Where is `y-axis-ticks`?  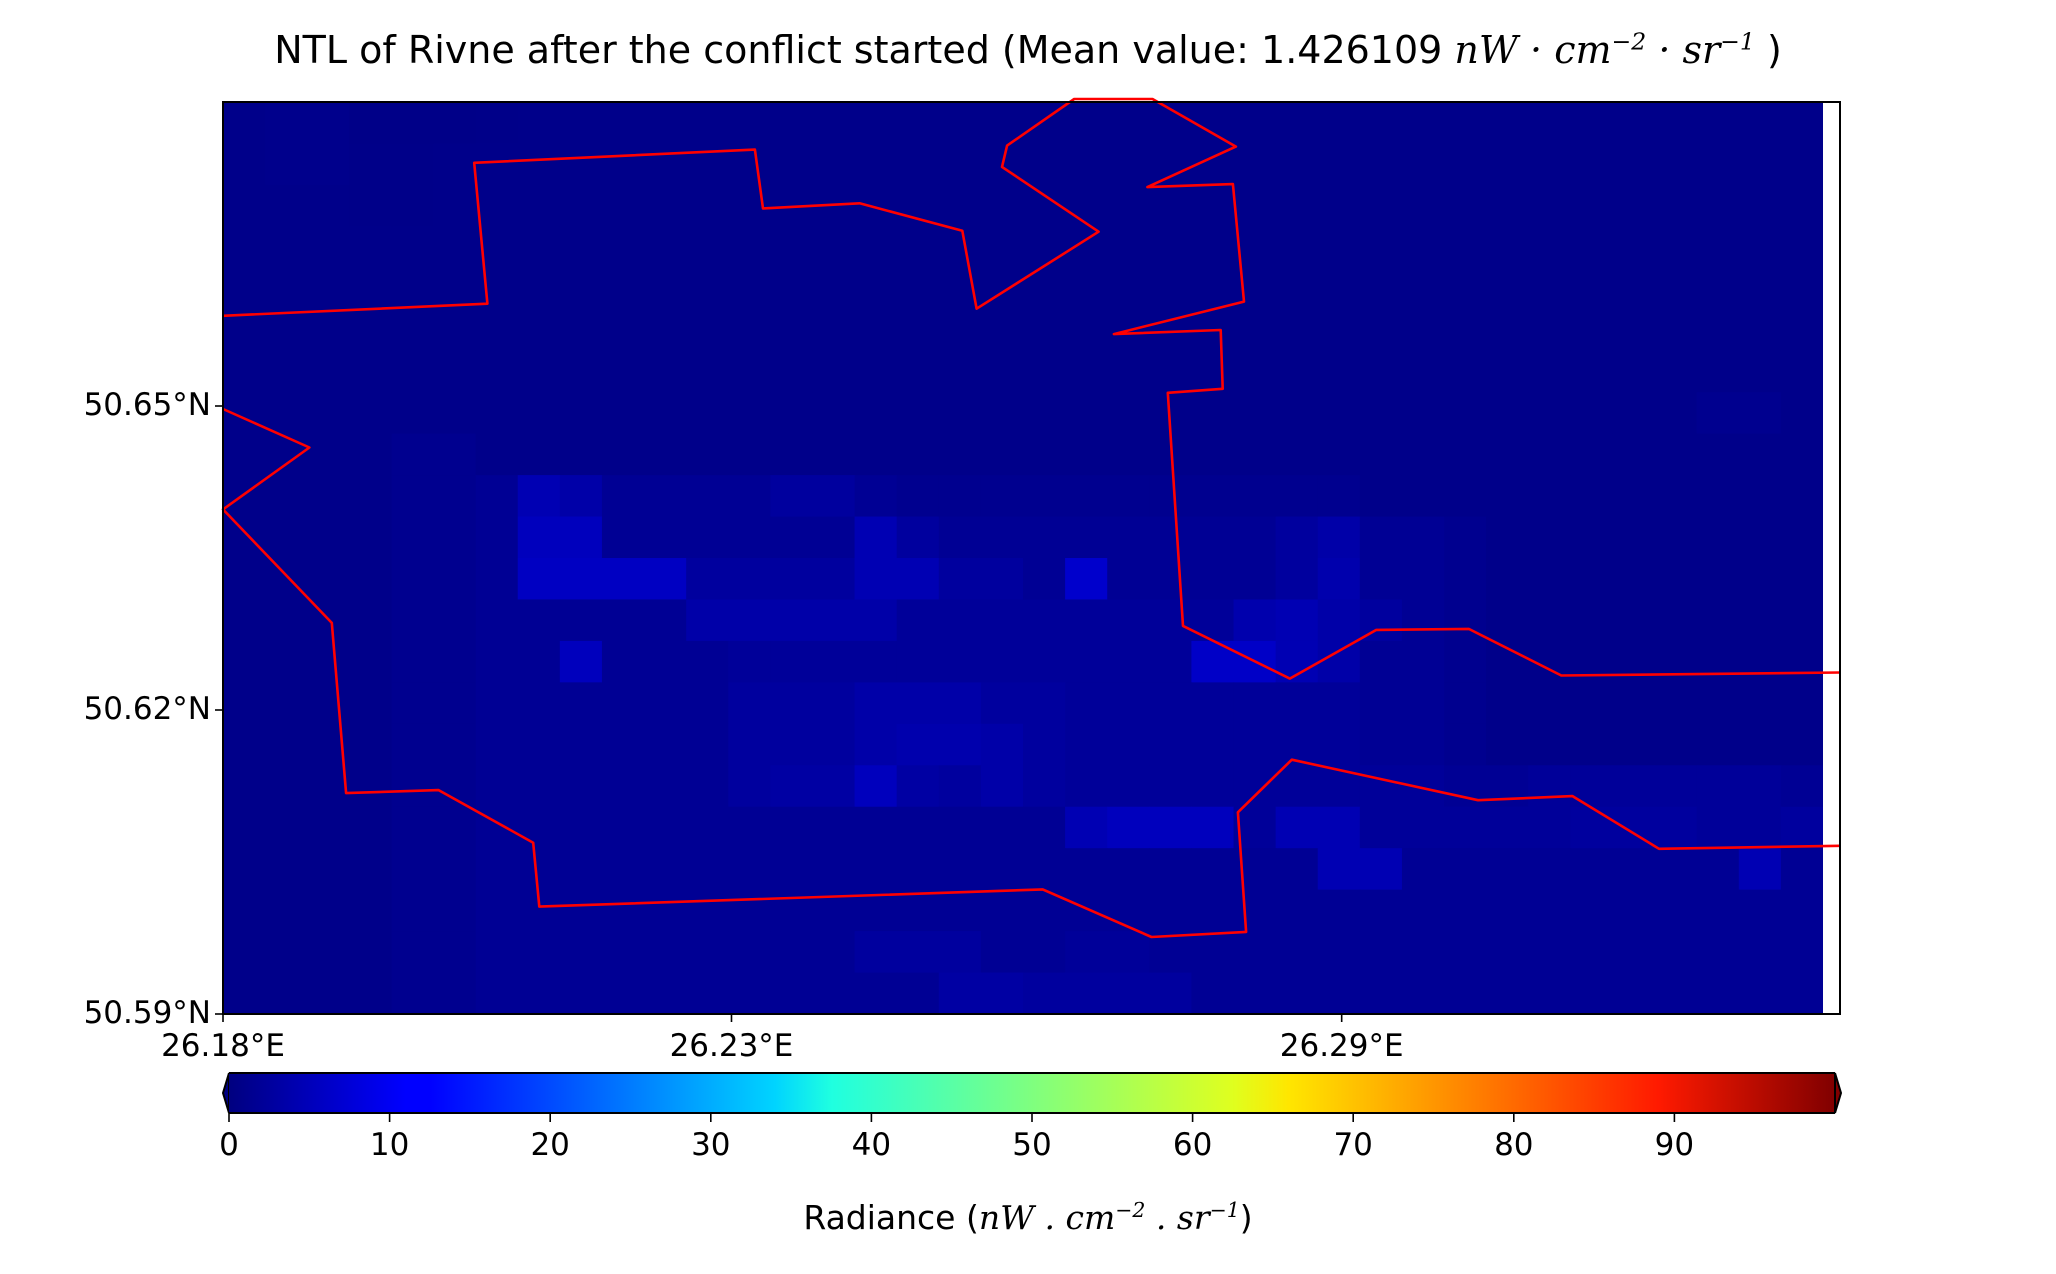 y-axis-ticks is located at coordinates (219, 710).